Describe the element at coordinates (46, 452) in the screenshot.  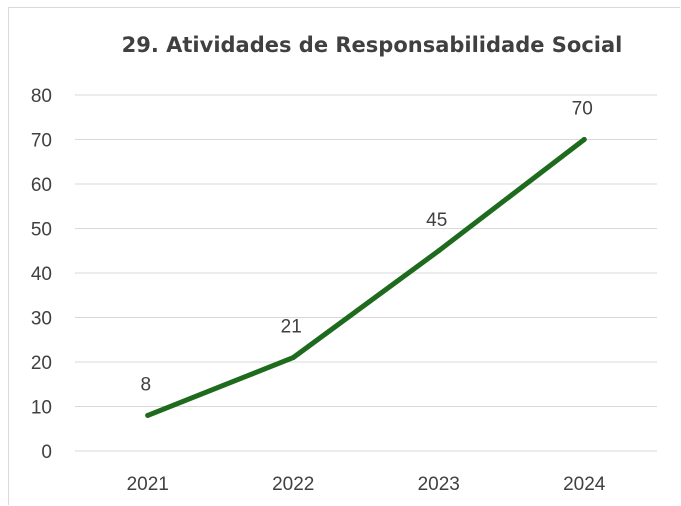
I see `y-tick-label: 0` at that location.